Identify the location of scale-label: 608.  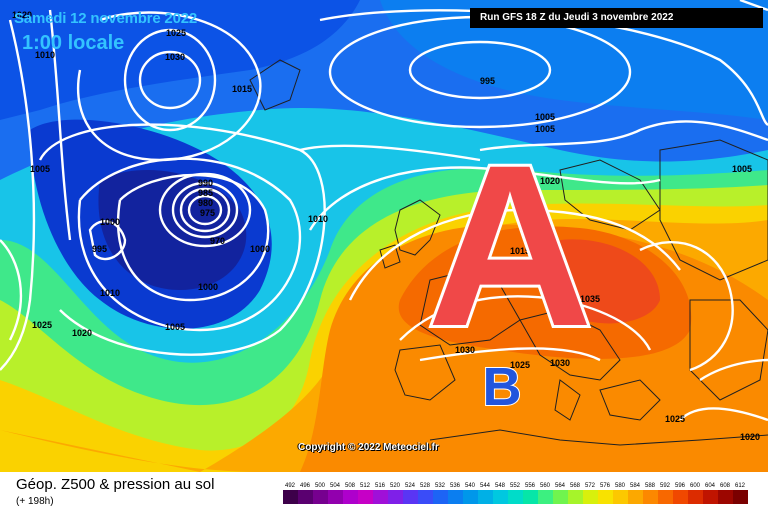
(725, 486).